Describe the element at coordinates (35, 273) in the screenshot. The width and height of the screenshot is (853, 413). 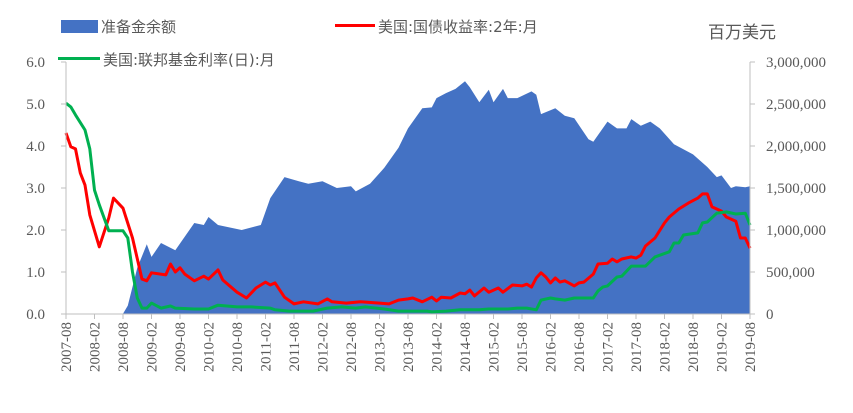
I see `left-axis-tick-label: 1.0` at that location.